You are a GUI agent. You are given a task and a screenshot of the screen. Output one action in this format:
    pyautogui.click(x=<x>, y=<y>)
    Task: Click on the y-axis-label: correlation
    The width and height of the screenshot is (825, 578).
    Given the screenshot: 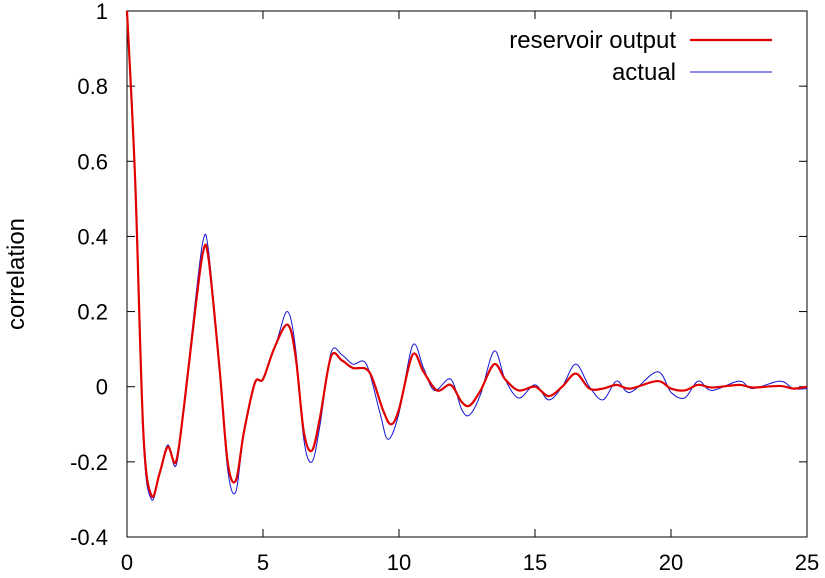 What is the action you would take?
    pyautogui.click(x=16, y=274)
    